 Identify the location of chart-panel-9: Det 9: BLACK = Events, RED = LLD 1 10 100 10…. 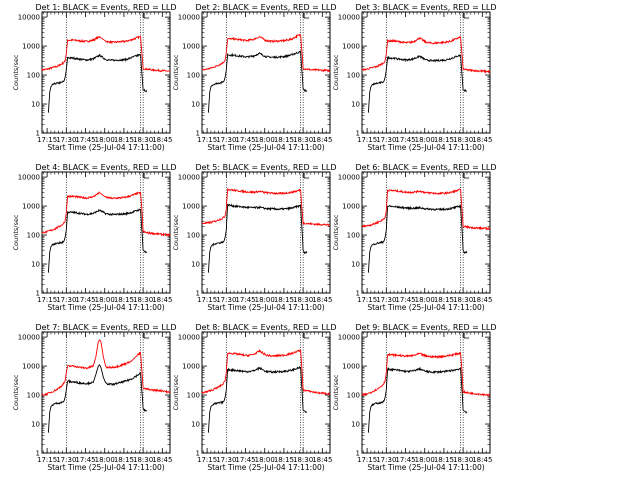
(414, 397).